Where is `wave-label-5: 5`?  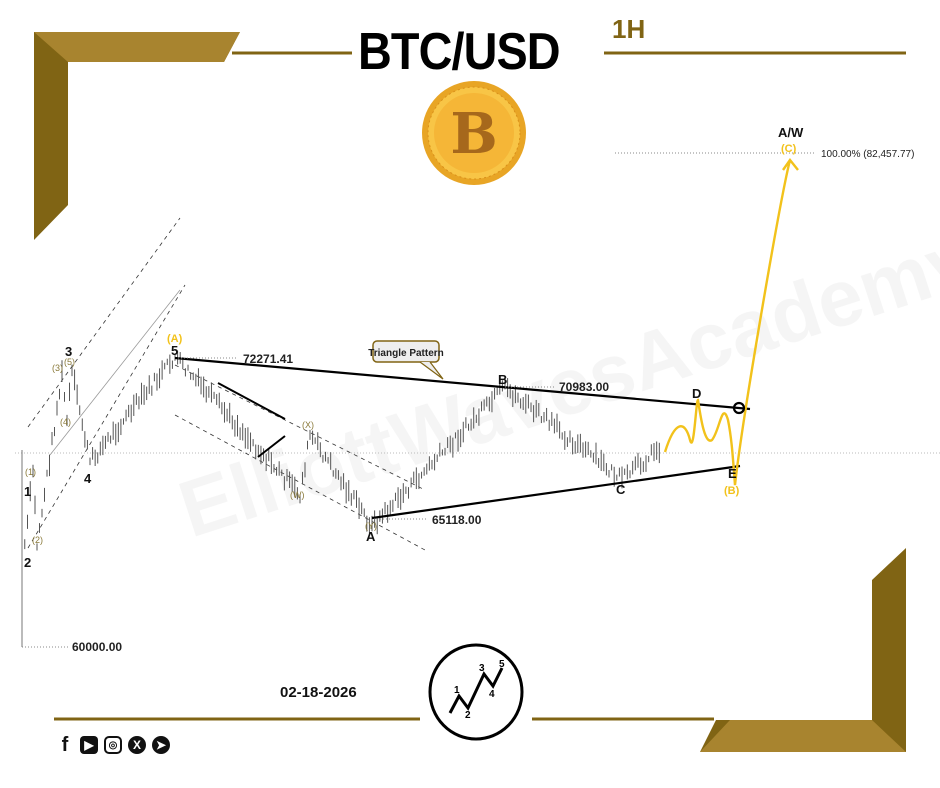 wave-label-5: 5 is located at coordinates (174, 350).